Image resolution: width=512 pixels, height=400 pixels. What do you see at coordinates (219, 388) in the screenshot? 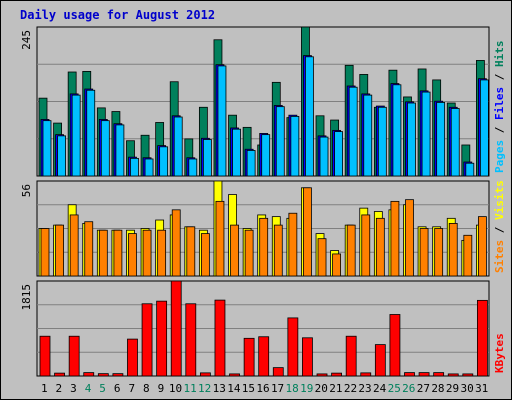
I see `day-label: 13` at bounding box center [219, 388].